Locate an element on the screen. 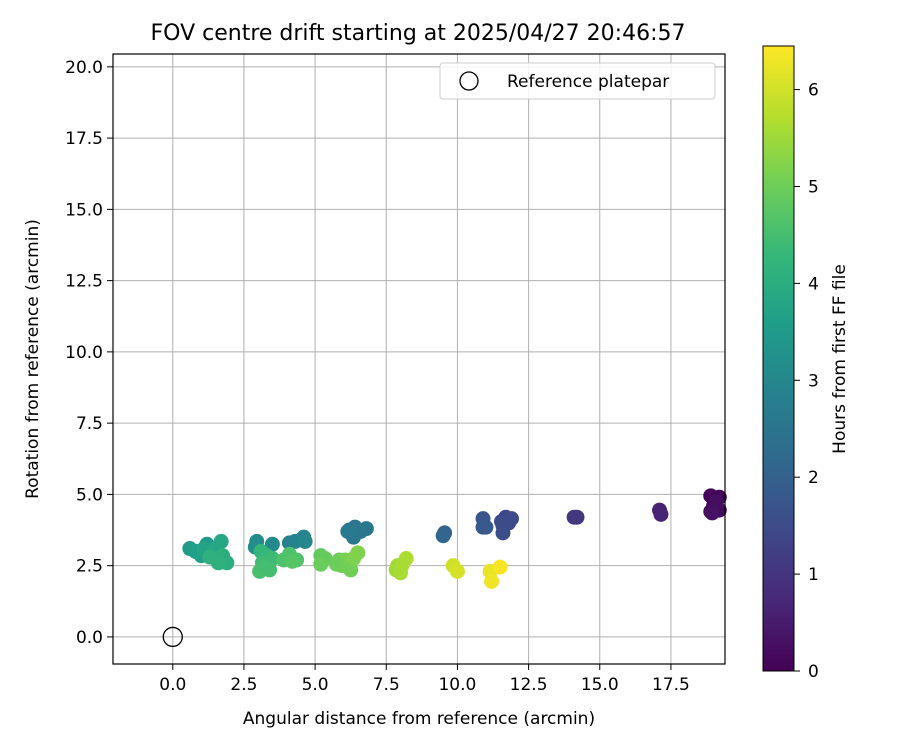  x-tick-label: 17.5 is located at coordinates (671, 685).